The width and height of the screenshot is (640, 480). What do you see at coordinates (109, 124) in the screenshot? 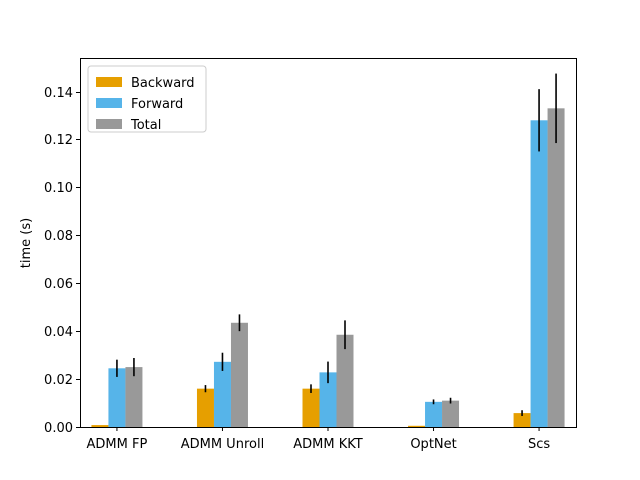
I see `legend-swatch-total` at bounding box center [109, 124].